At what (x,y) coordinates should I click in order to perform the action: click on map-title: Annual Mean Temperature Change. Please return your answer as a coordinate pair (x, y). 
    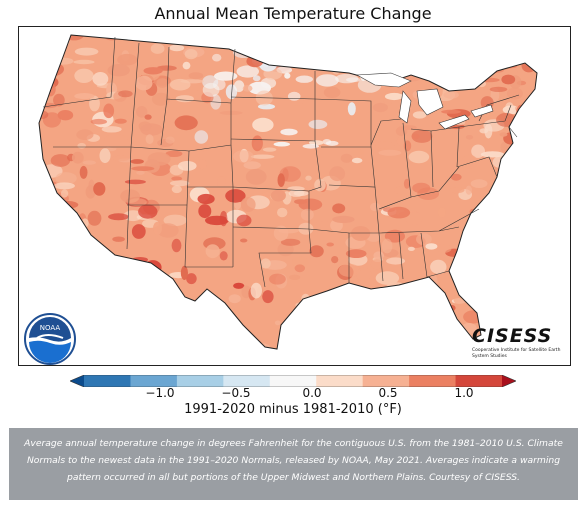
    Looking at the image, I should click on (293, 13).